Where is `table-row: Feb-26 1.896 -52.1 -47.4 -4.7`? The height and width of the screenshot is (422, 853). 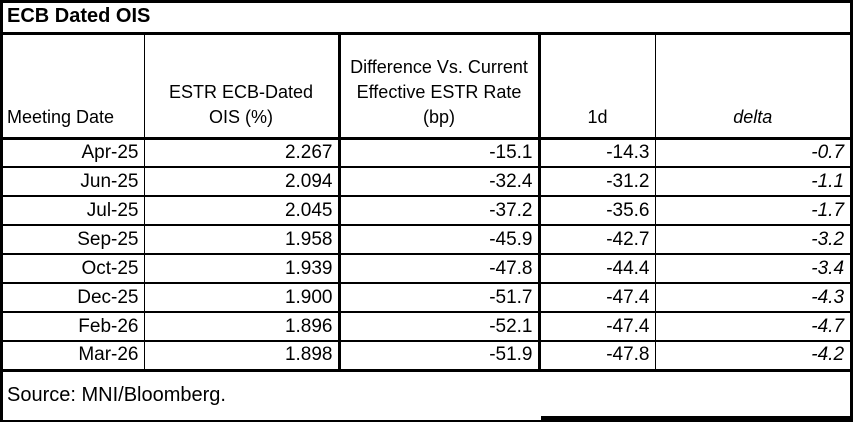 table-row: Feb-26 1.896 -52.1 -47.4 -4.7 is located at coordinates (427, 327).